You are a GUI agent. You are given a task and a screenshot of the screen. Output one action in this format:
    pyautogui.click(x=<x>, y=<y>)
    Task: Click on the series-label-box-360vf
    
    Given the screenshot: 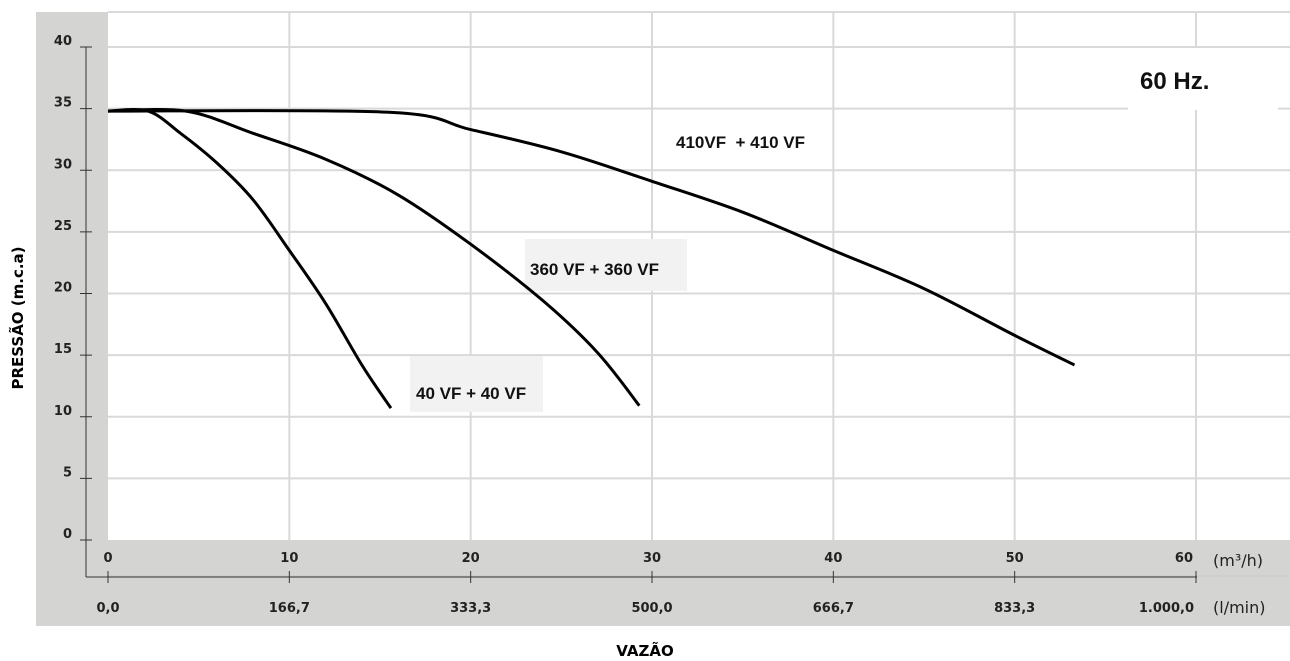 What is the action you would take?
    pyautogui.click(x=606, y=265)
    